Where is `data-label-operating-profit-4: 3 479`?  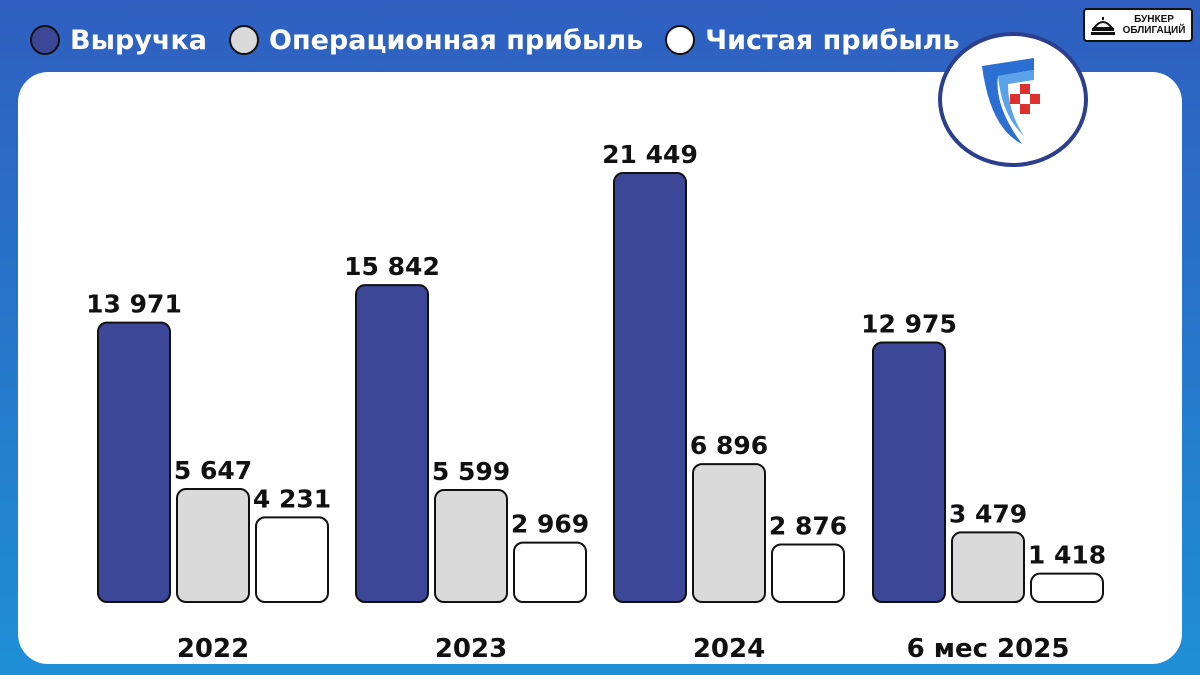 data-label-operating-profit-4: 3 479 is located at coordinates (988, 513).